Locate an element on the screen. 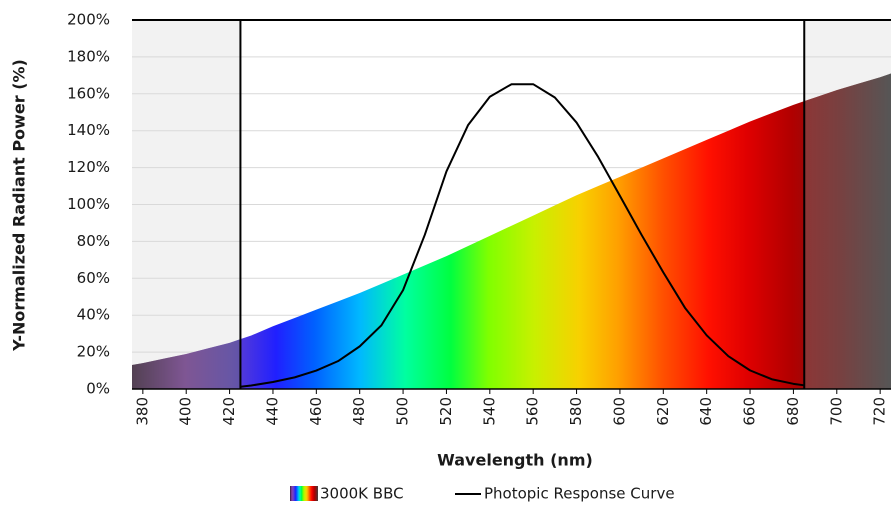 The height and width of the screenshot is (510, 891). x-tick-label: 600 is located at coordinates (619, 411).